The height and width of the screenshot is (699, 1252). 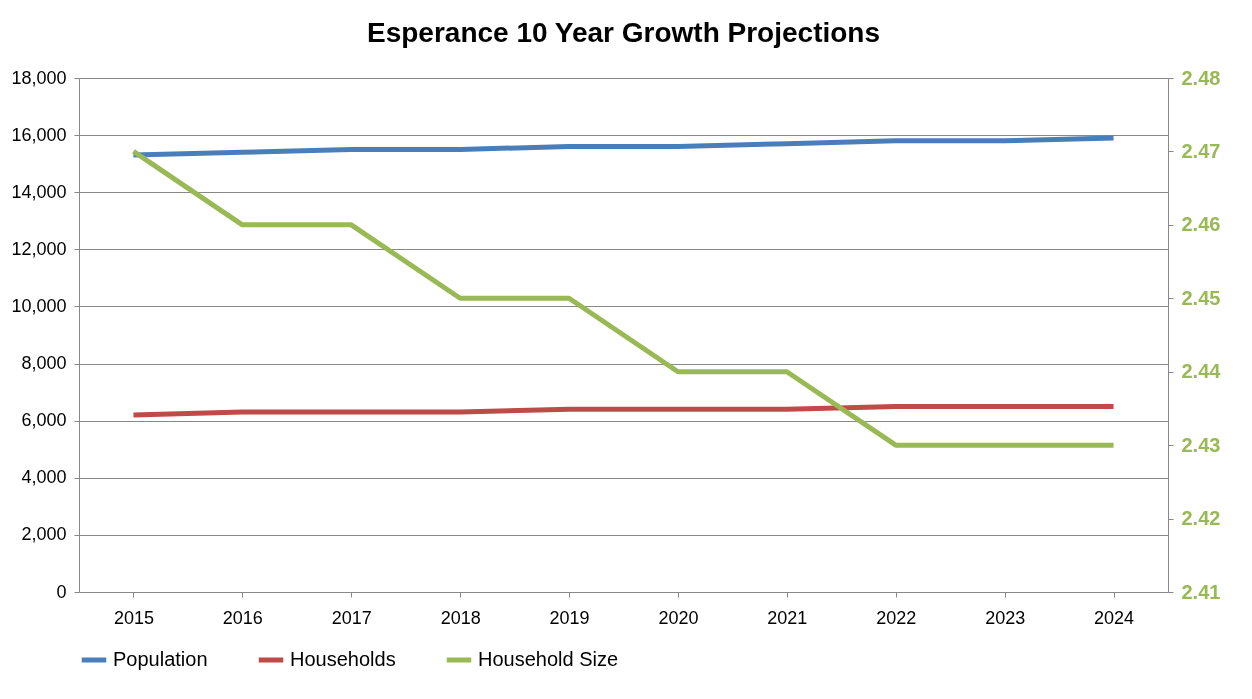 I want to click on y-tick-label: 8,000, so click(x=44, y=363).